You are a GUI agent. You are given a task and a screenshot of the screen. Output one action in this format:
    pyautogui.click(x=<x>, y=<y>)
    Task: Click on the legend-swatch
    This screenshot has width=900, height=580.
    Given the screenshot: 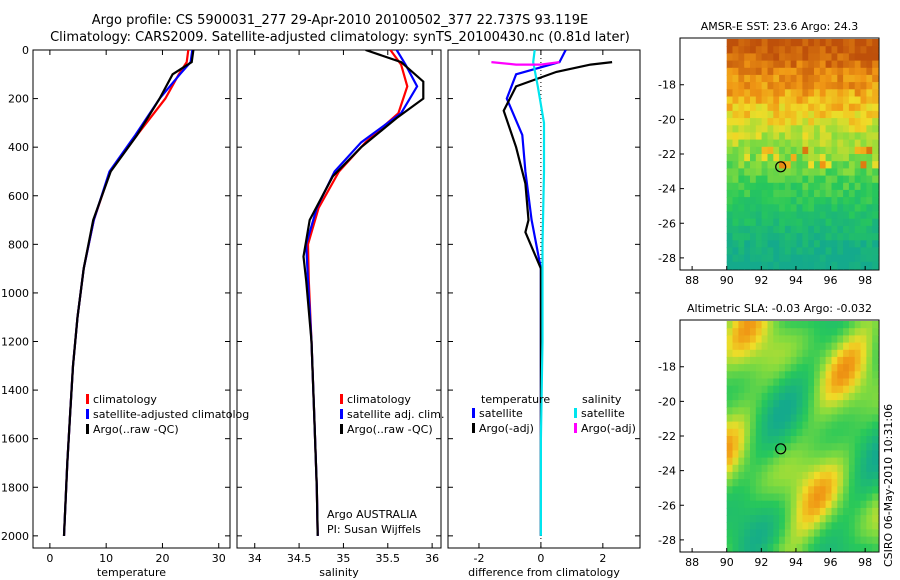 What is the action you would take?
    pyautogui.click(x=575, y=428)
    